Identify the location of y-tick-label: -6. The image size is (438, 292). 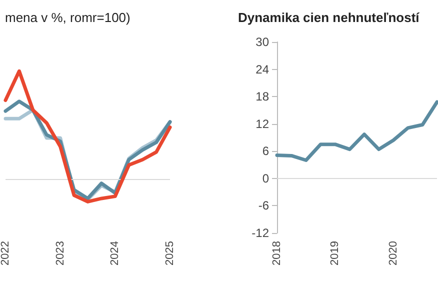
(264, 205).